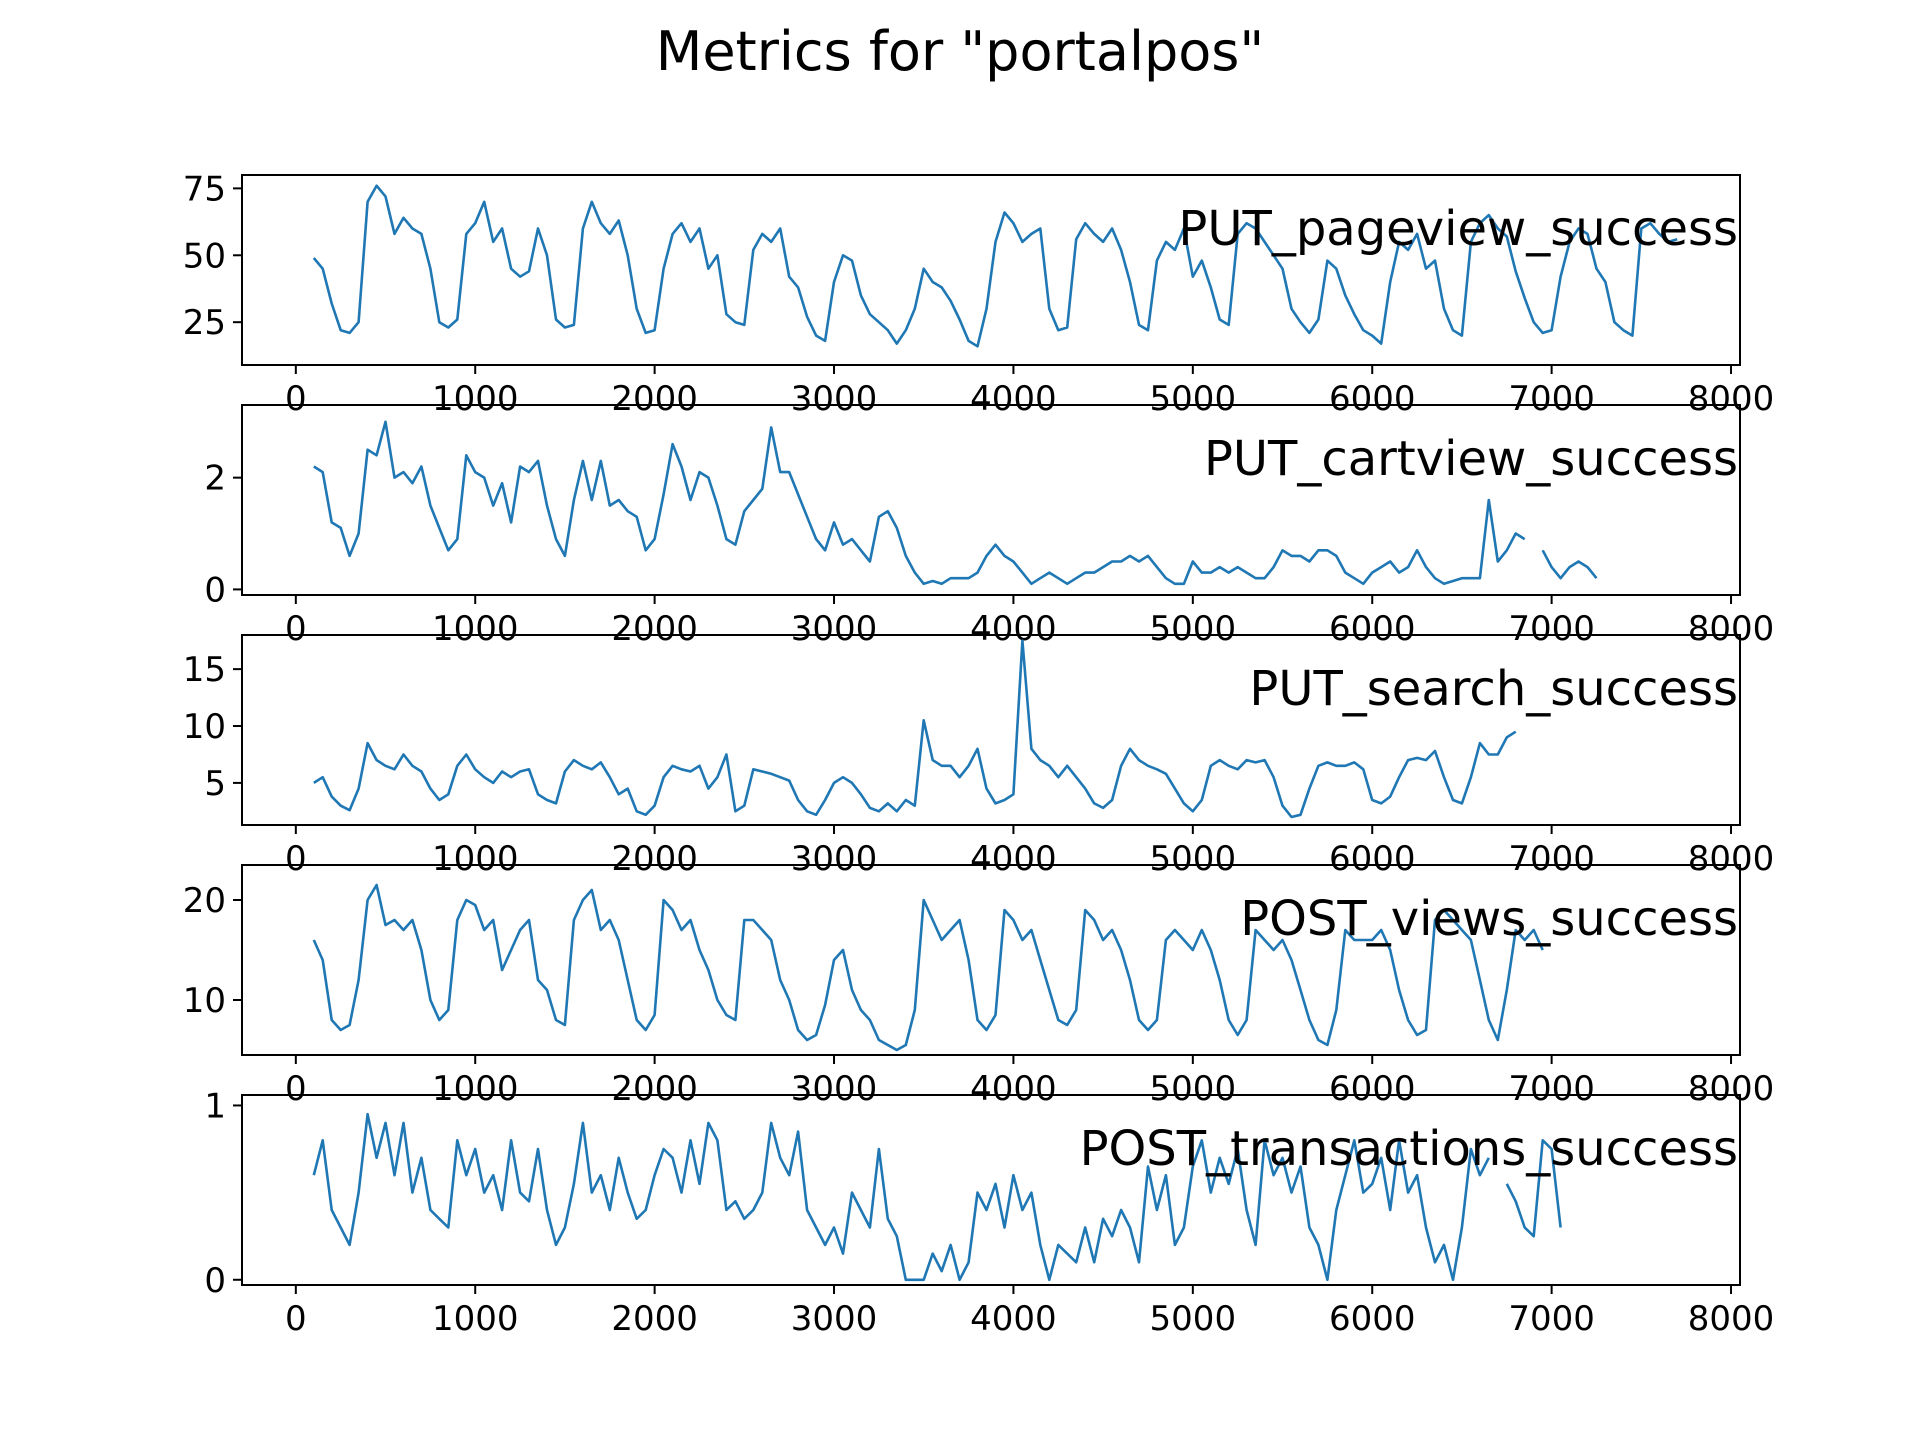 Image resolution: width=1920 pixels, height=1440 pixels. What do you see at coordinates (955, 503) in the screenshot?
I see `series-line-PUT_cartview_success` at bounding box center [955, 503].